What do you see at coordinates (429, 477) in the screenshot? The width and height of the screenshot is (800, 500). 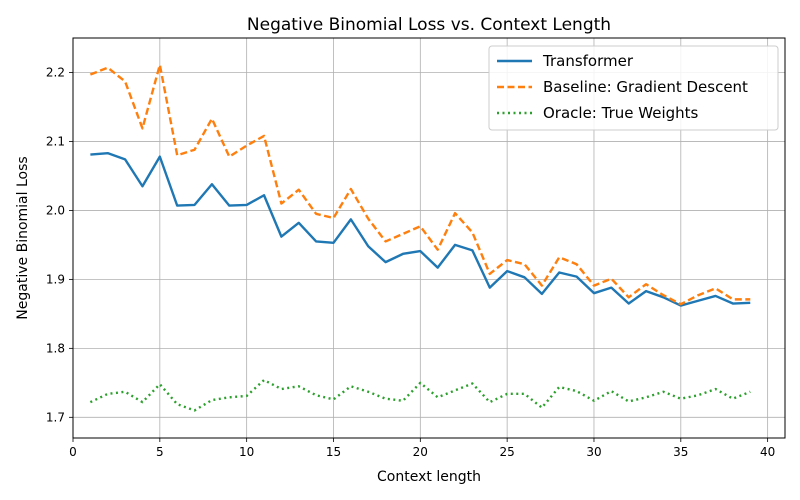 I see `x-axis-label: Context length` at bounding box center [429, 477].